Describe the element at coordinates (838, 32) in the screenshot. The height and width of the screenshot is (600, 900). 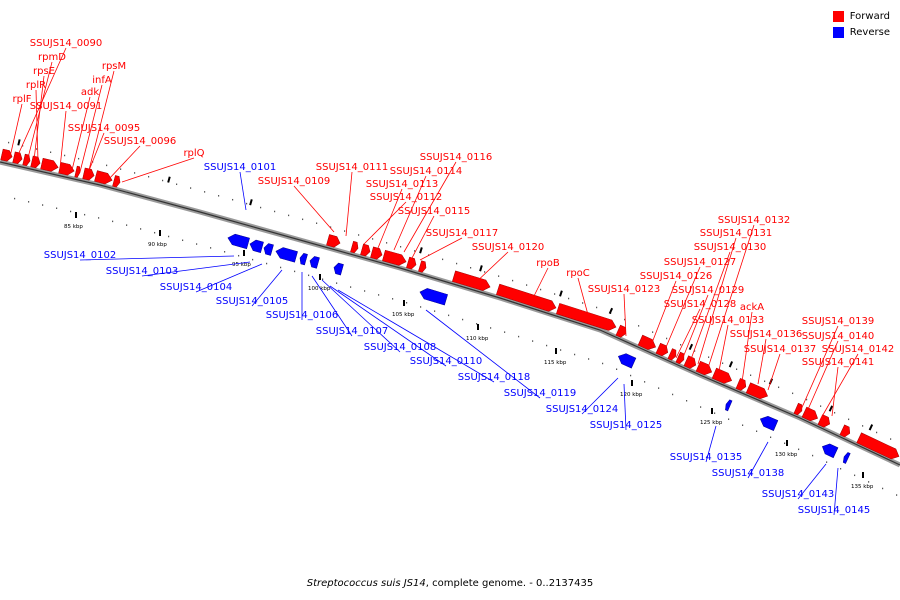
I see `reverse-swatch` at that location.